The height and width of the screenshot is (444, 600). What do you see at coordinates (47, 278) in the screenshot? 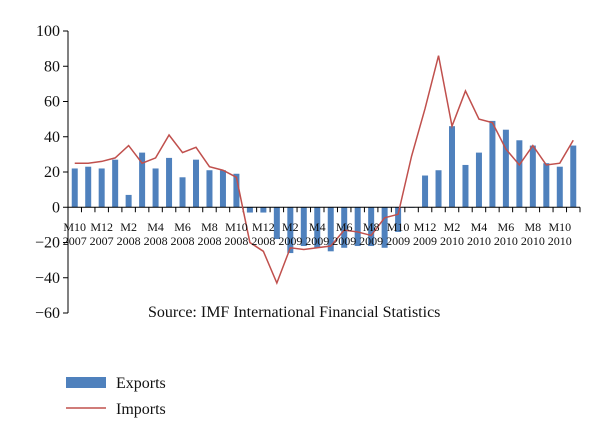
I see `y-tick-label: −40` at bounding box center [47, 278].